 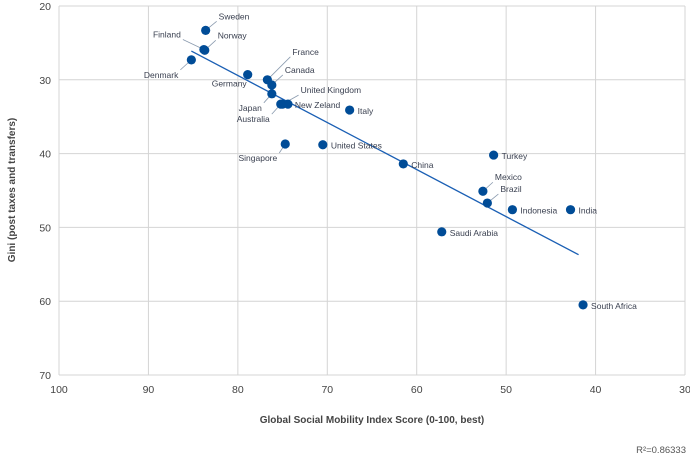 I want to click on y-tick-label: 30, so click(x=45, y=81).